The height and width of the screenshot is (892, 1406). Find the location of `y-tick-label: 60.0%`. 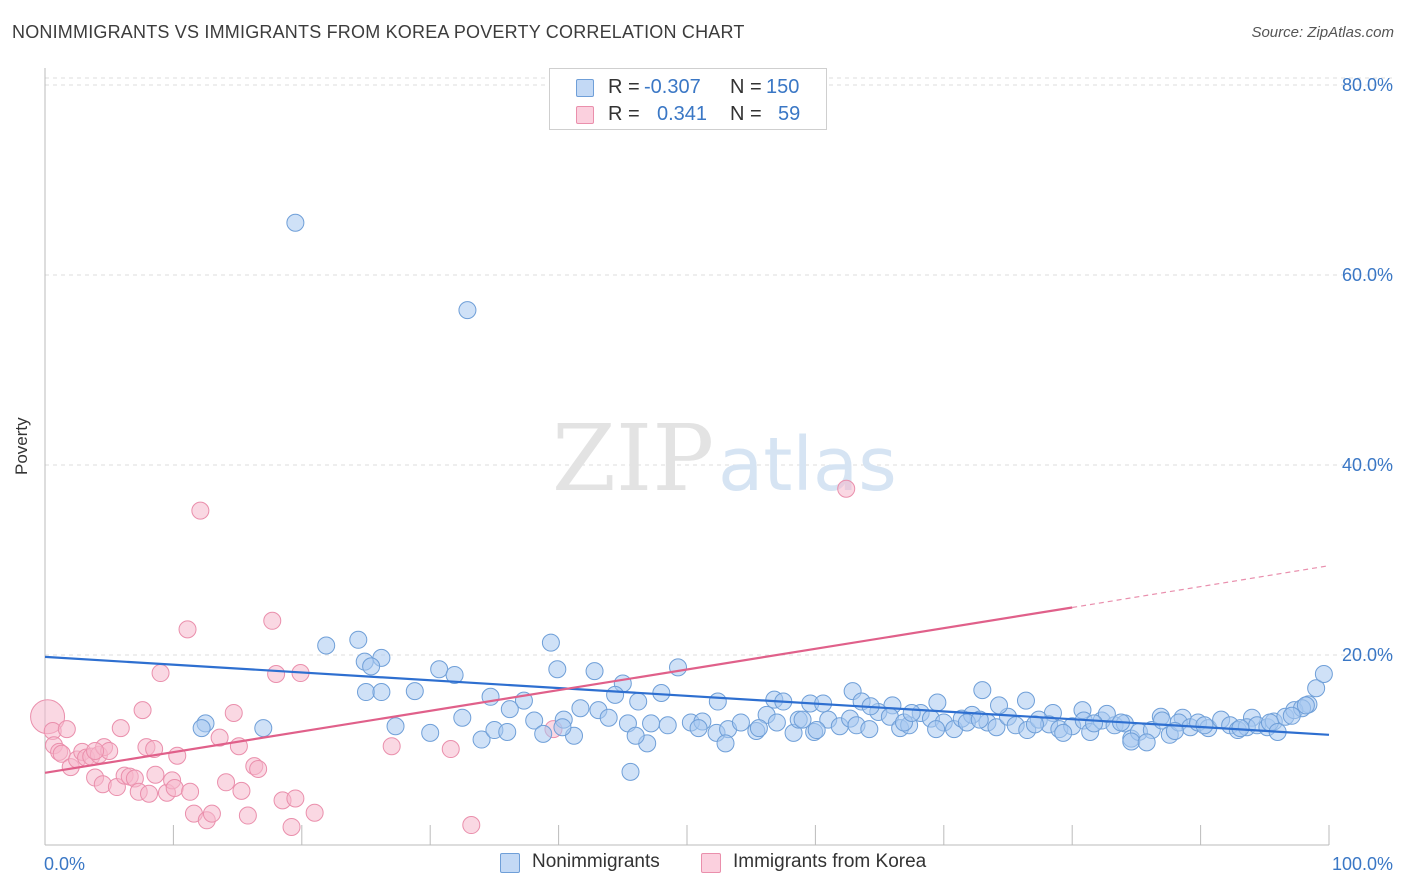

y-tick-label: 60.0% is located at coordinates (1367, 275).